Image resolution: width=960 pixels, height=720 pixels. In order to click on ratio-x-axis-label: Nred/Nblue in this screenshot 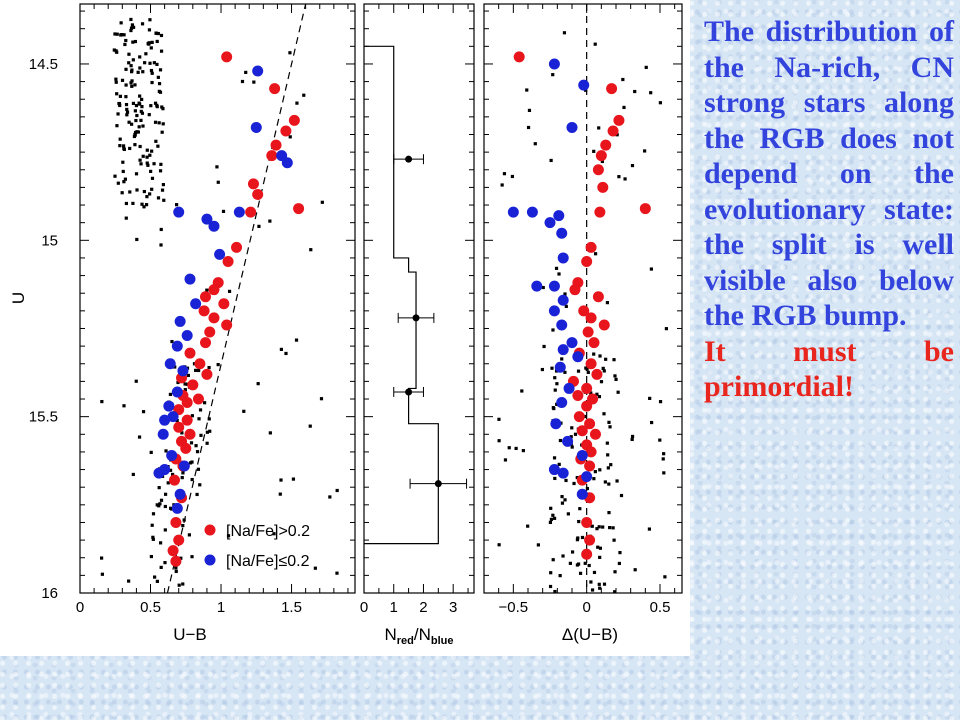, I will do `click(418, 636)`.